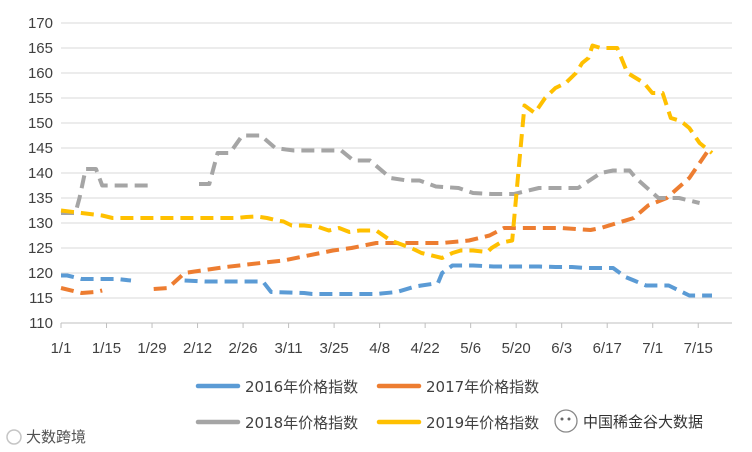 The image size is (752, 452). What do you see at coordinates (652, 348) in the screenshot?
I see `x-tick-label: 7/1` at bounding box center [652, 348].